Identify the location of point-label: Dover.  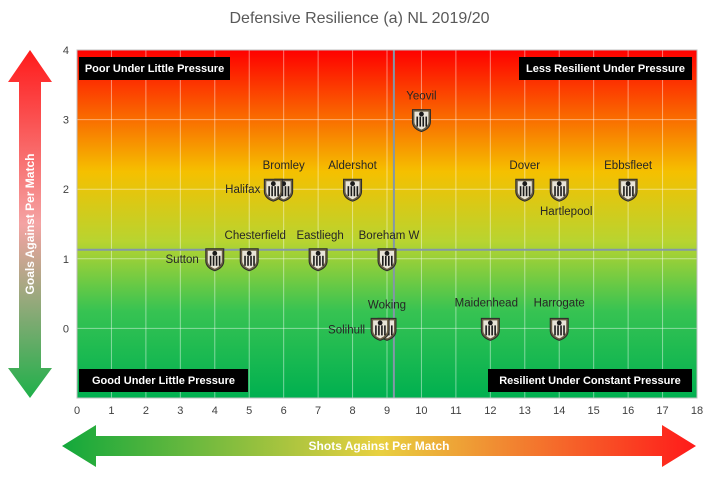
(524, 166).